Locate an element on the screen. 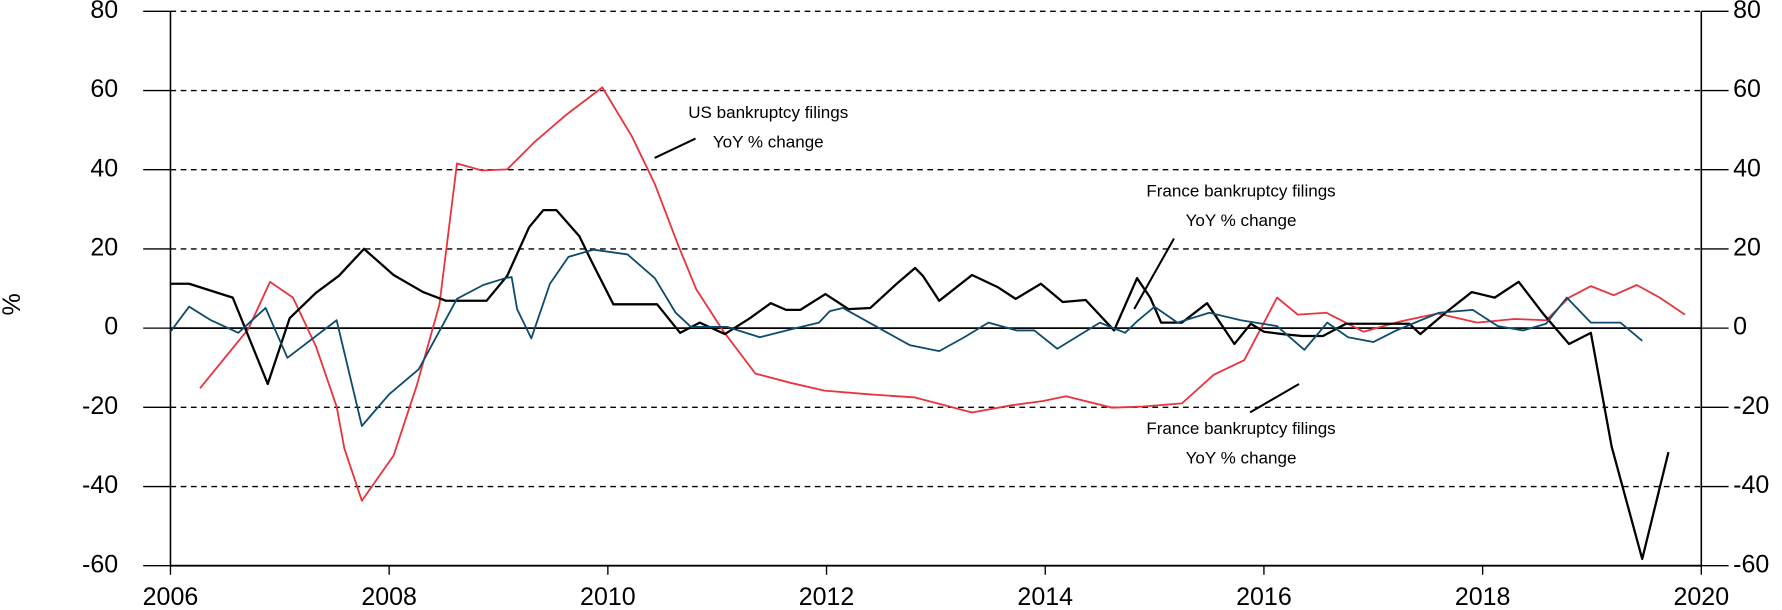  x-tick-label: 2018 is located at coordinates (1483, 596).